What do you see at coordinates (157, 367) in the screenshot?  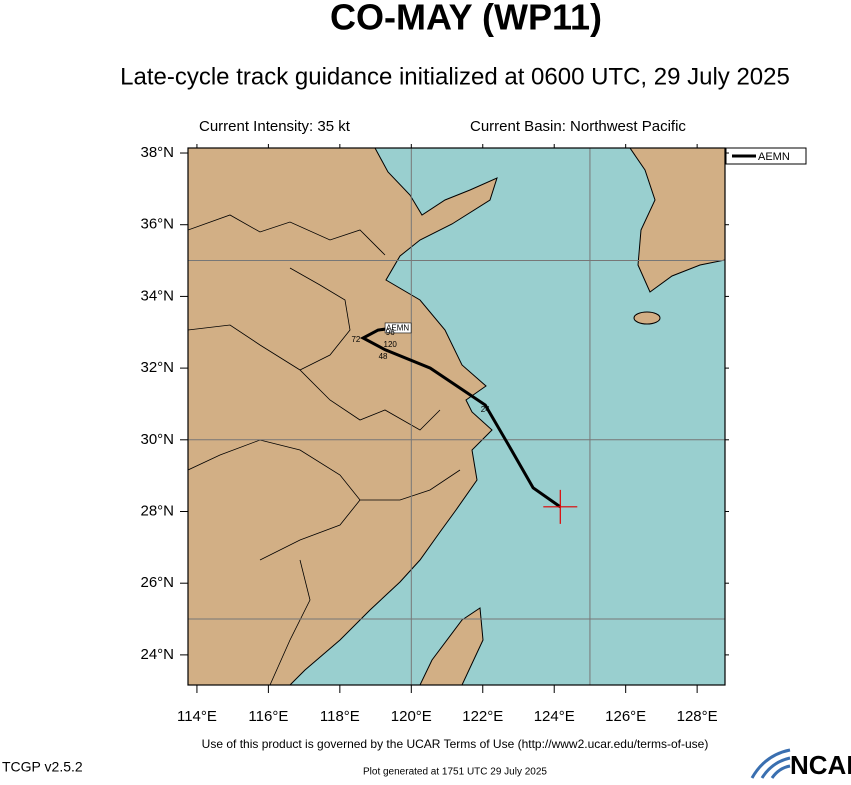 I see `y-tick-label: 32°N` at bounding box center [157, 367].